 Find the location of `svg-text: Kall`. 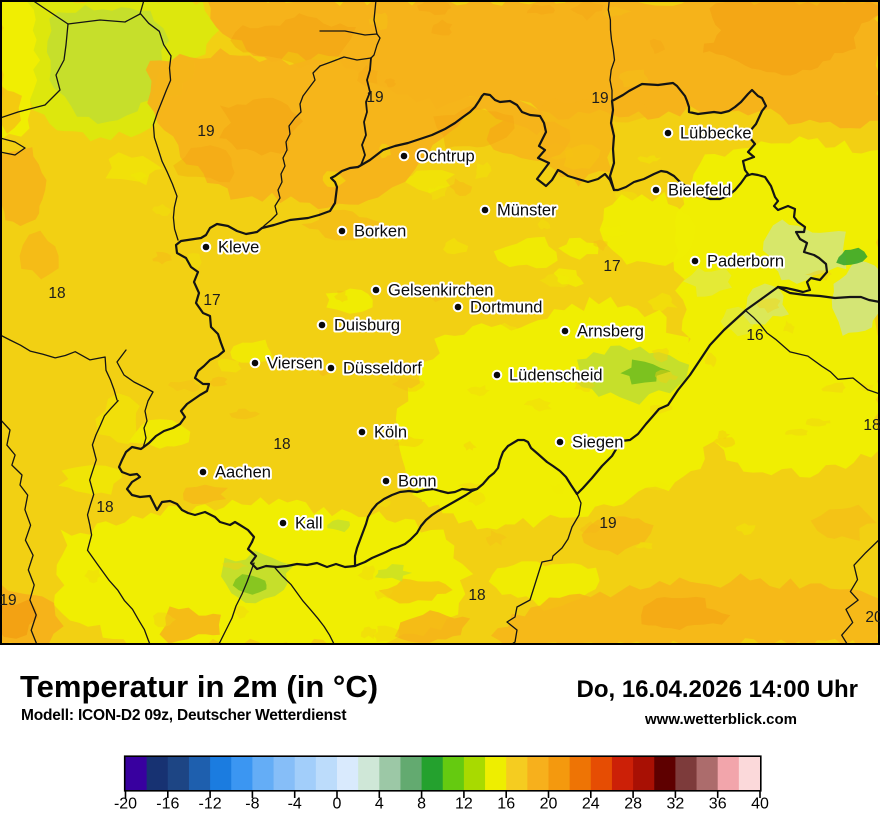

svg-text: Kall is located at coordinates (309, 524).